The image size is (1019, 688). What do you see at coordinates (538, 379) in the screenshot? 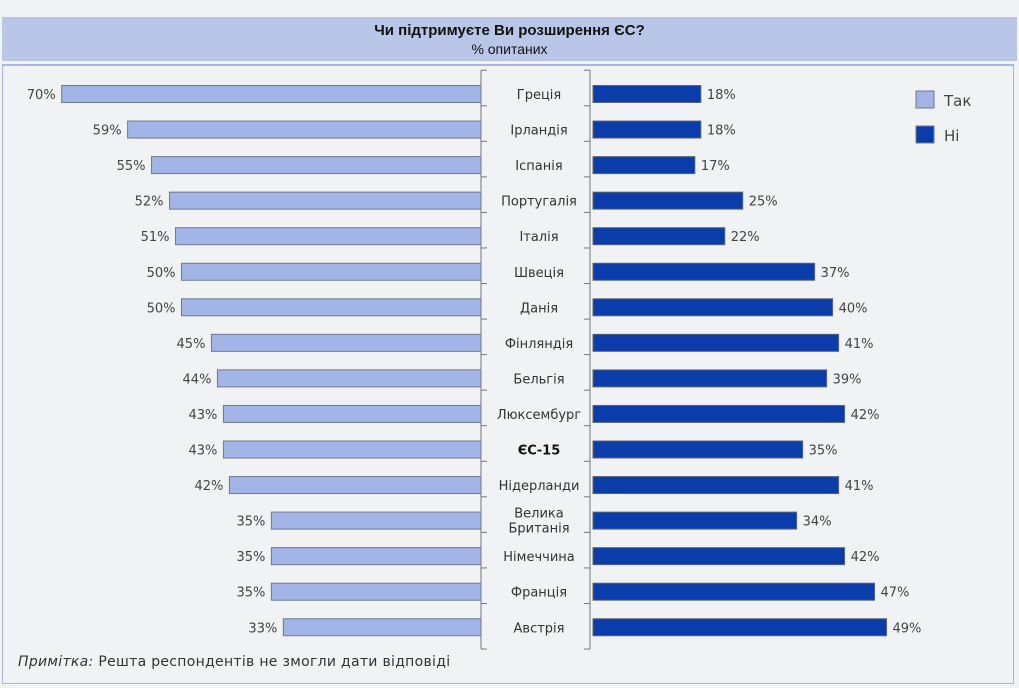
I see `category-label: Бельгія` at bounding box center [538, 379].